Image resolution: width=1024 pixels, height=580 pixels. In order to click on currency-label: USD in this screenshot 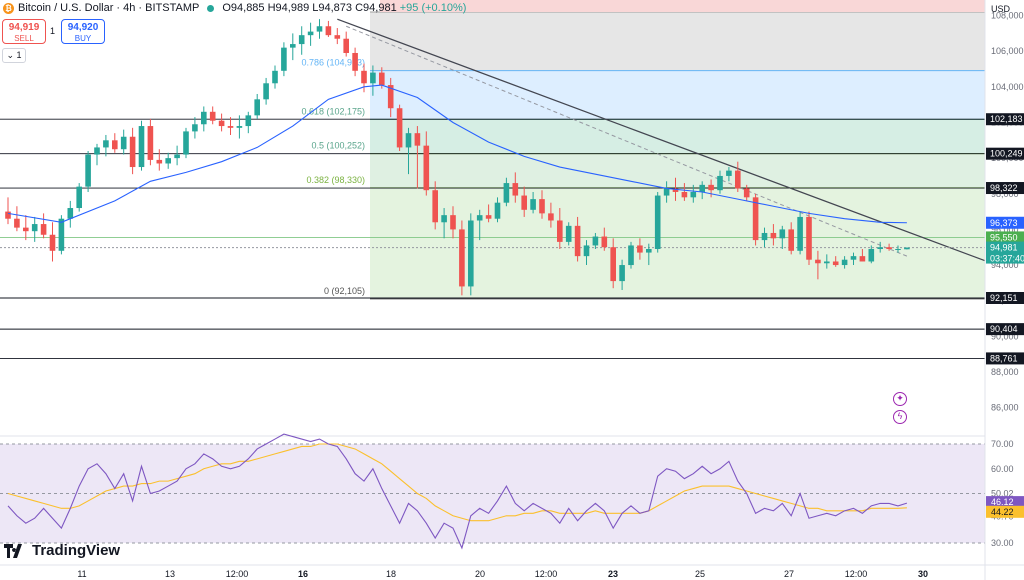, I will do `click(1001, 9)`.